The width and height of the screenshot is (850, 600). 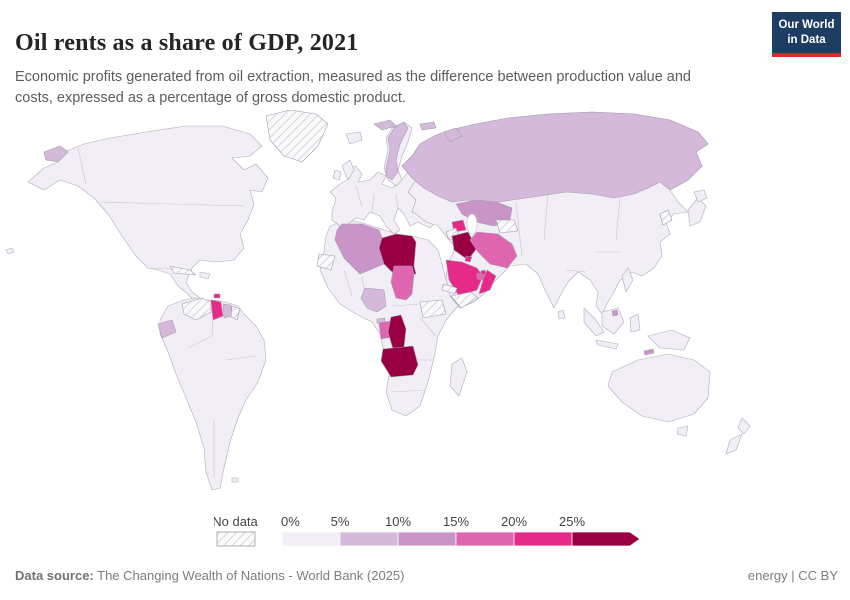 What do you see at coordinates (10, 251) in the screenshot?
I see `island-hawaii` at bounding box center [10, 251].